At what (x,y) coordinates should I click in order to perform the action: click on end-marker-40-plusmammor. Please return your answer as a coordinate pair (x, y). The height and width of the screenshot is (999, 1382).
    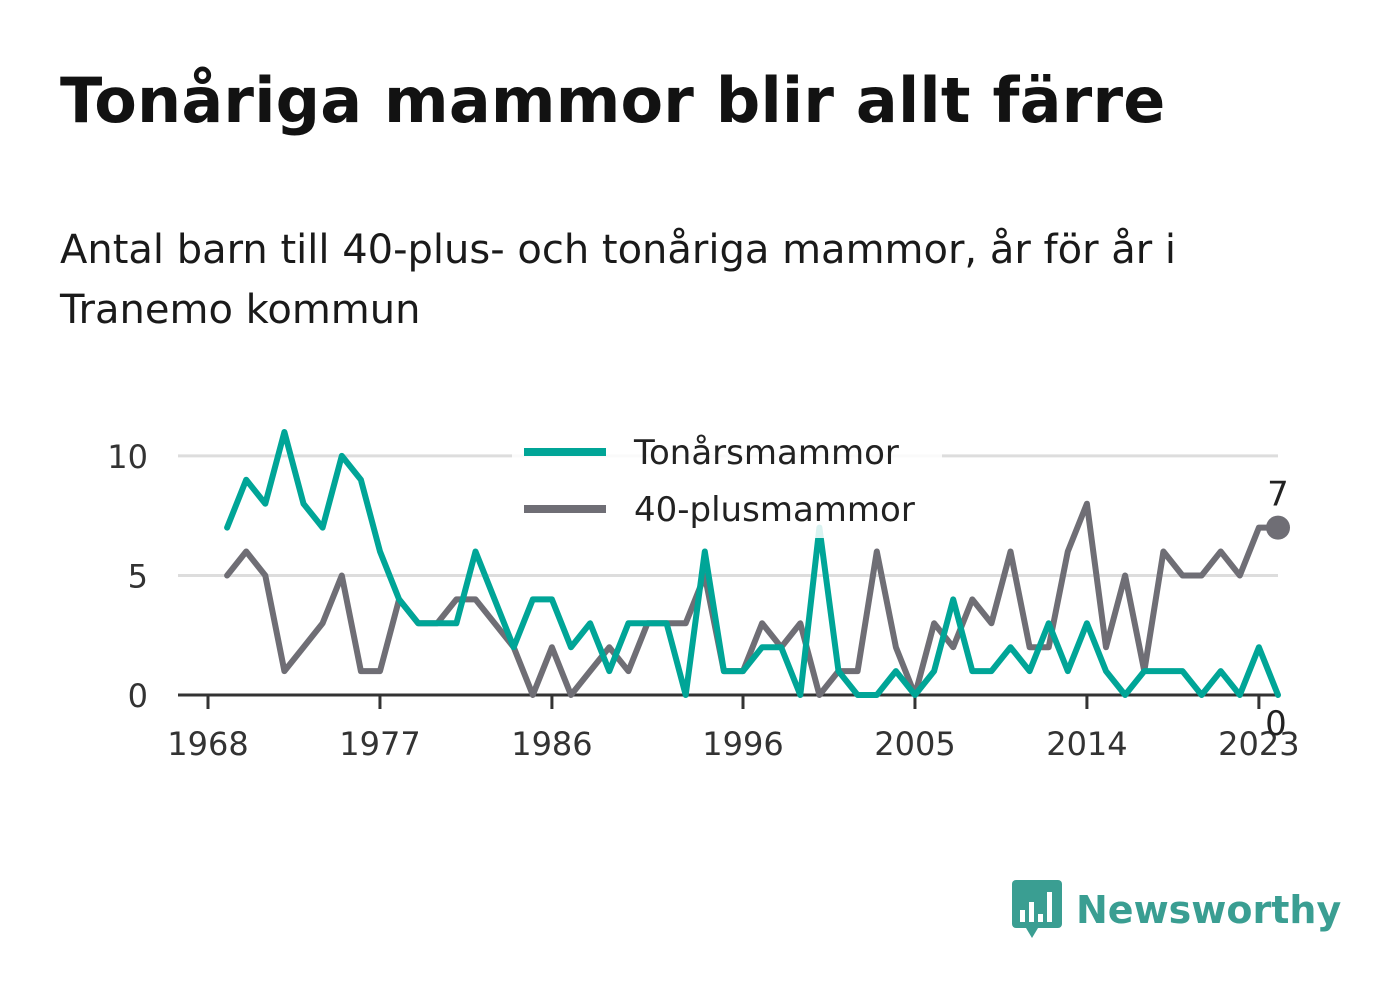
    Looking at the image, I should click on (1278, 527).